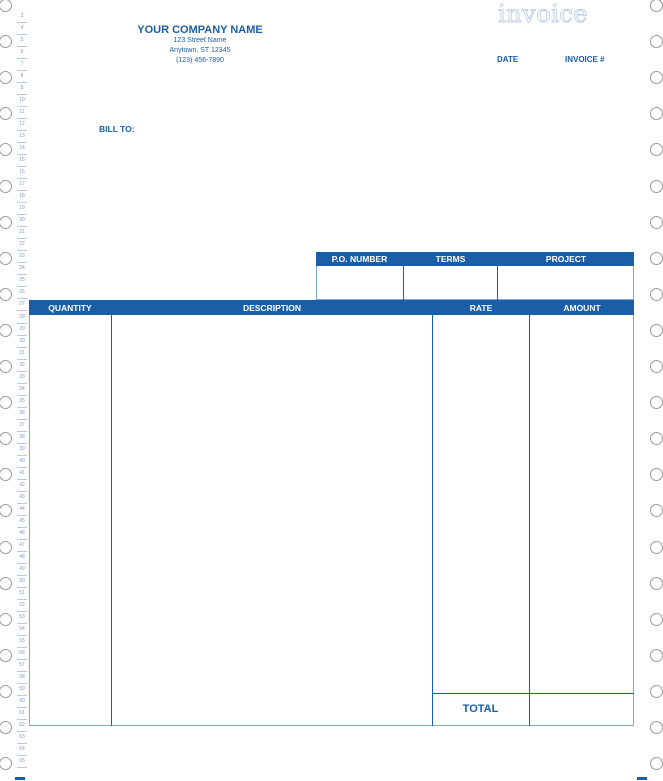 This screenshot has height=781, width=663. What do you see at coordinates (272, 307) in the screenshot?
I see `description-header: DESCRIPTION` at bounding box center [272, 307].